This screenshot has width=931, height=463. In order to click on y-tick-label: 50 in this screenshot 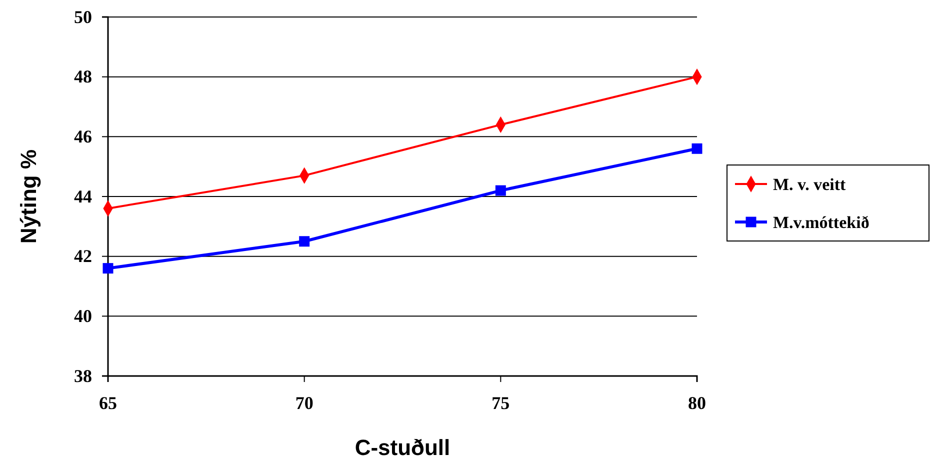, I will do `click(83, 16)`.